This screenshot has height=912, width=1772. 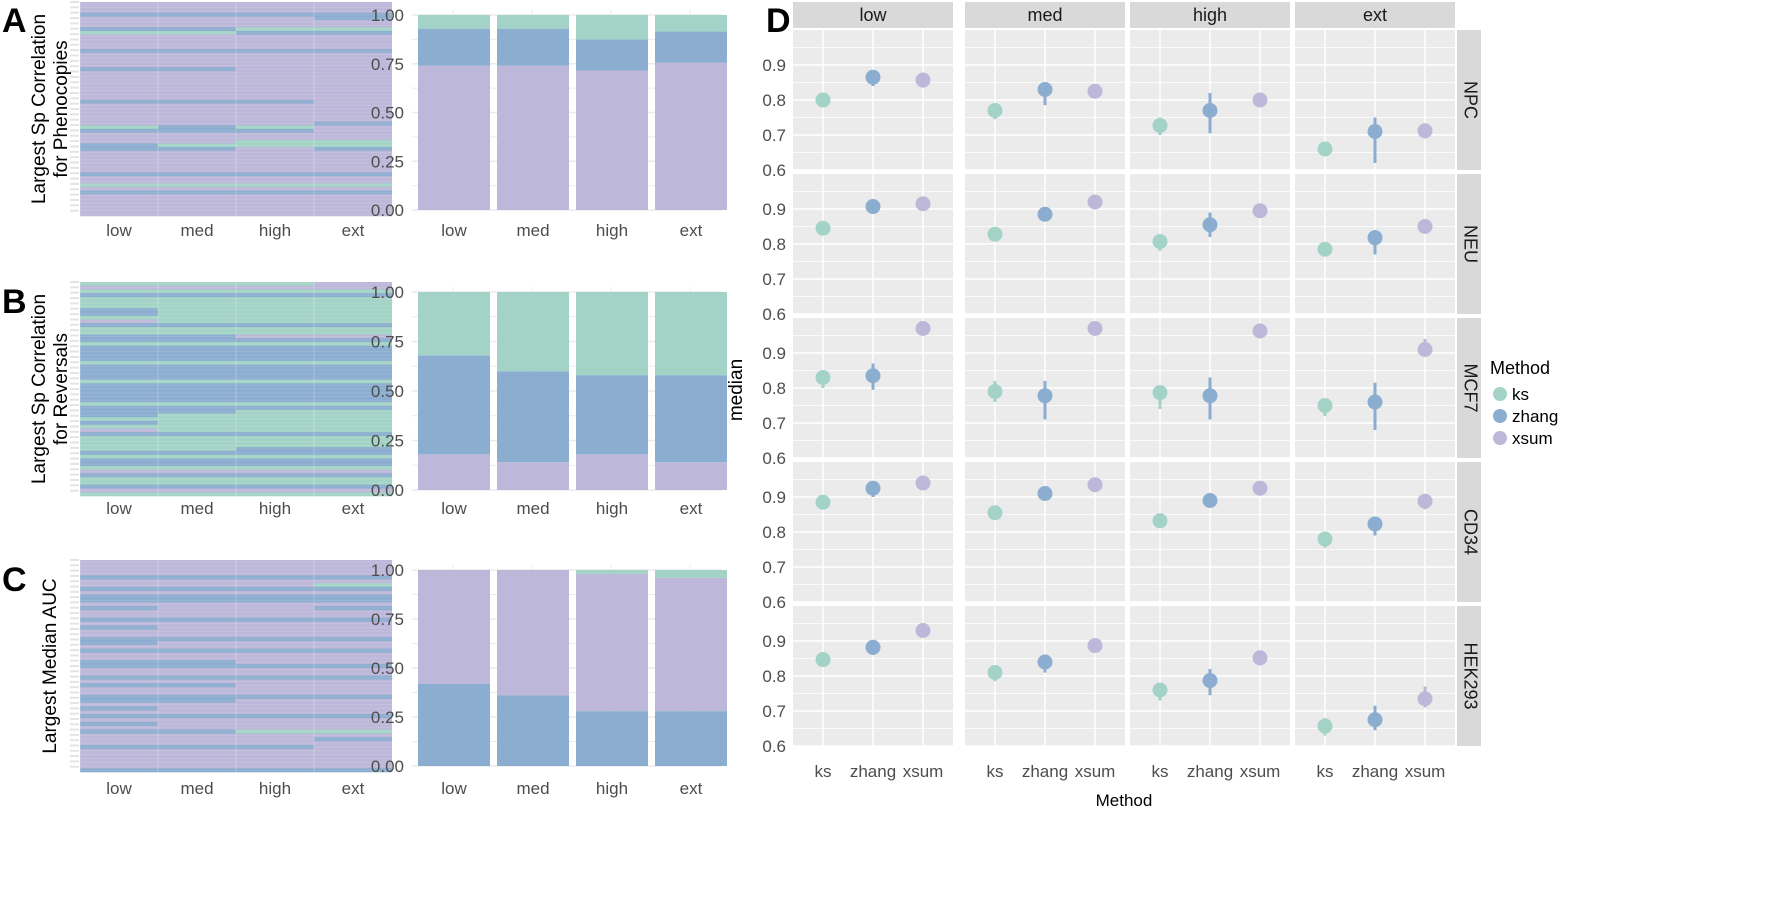 I want to click on bar-y-tick-label: 0.00, so click(x=387, y=210).